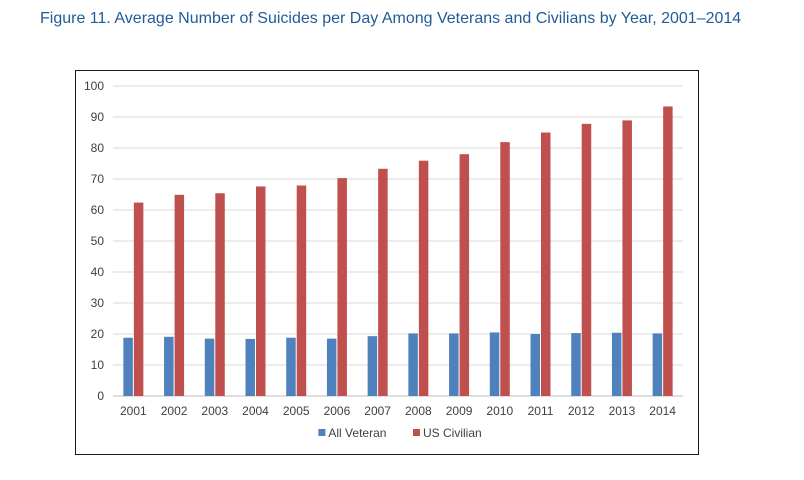  Describe the element at coordinates (546, 264) in the screenshot. I see `bar-us-civilian-2011` at that location.